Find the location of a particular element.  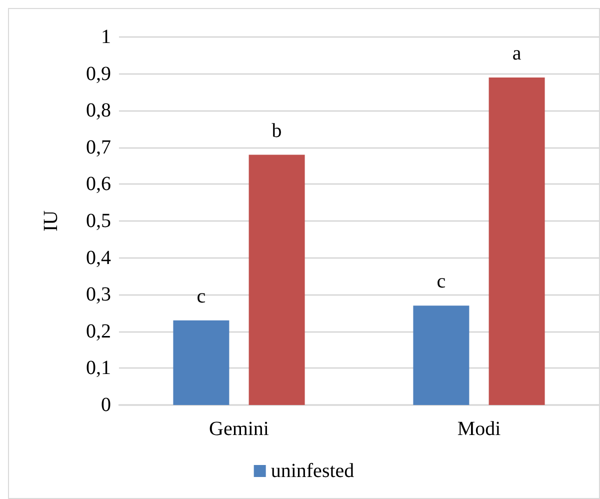

y-tick-label: 0,8 is located at coordinates (98, 111).